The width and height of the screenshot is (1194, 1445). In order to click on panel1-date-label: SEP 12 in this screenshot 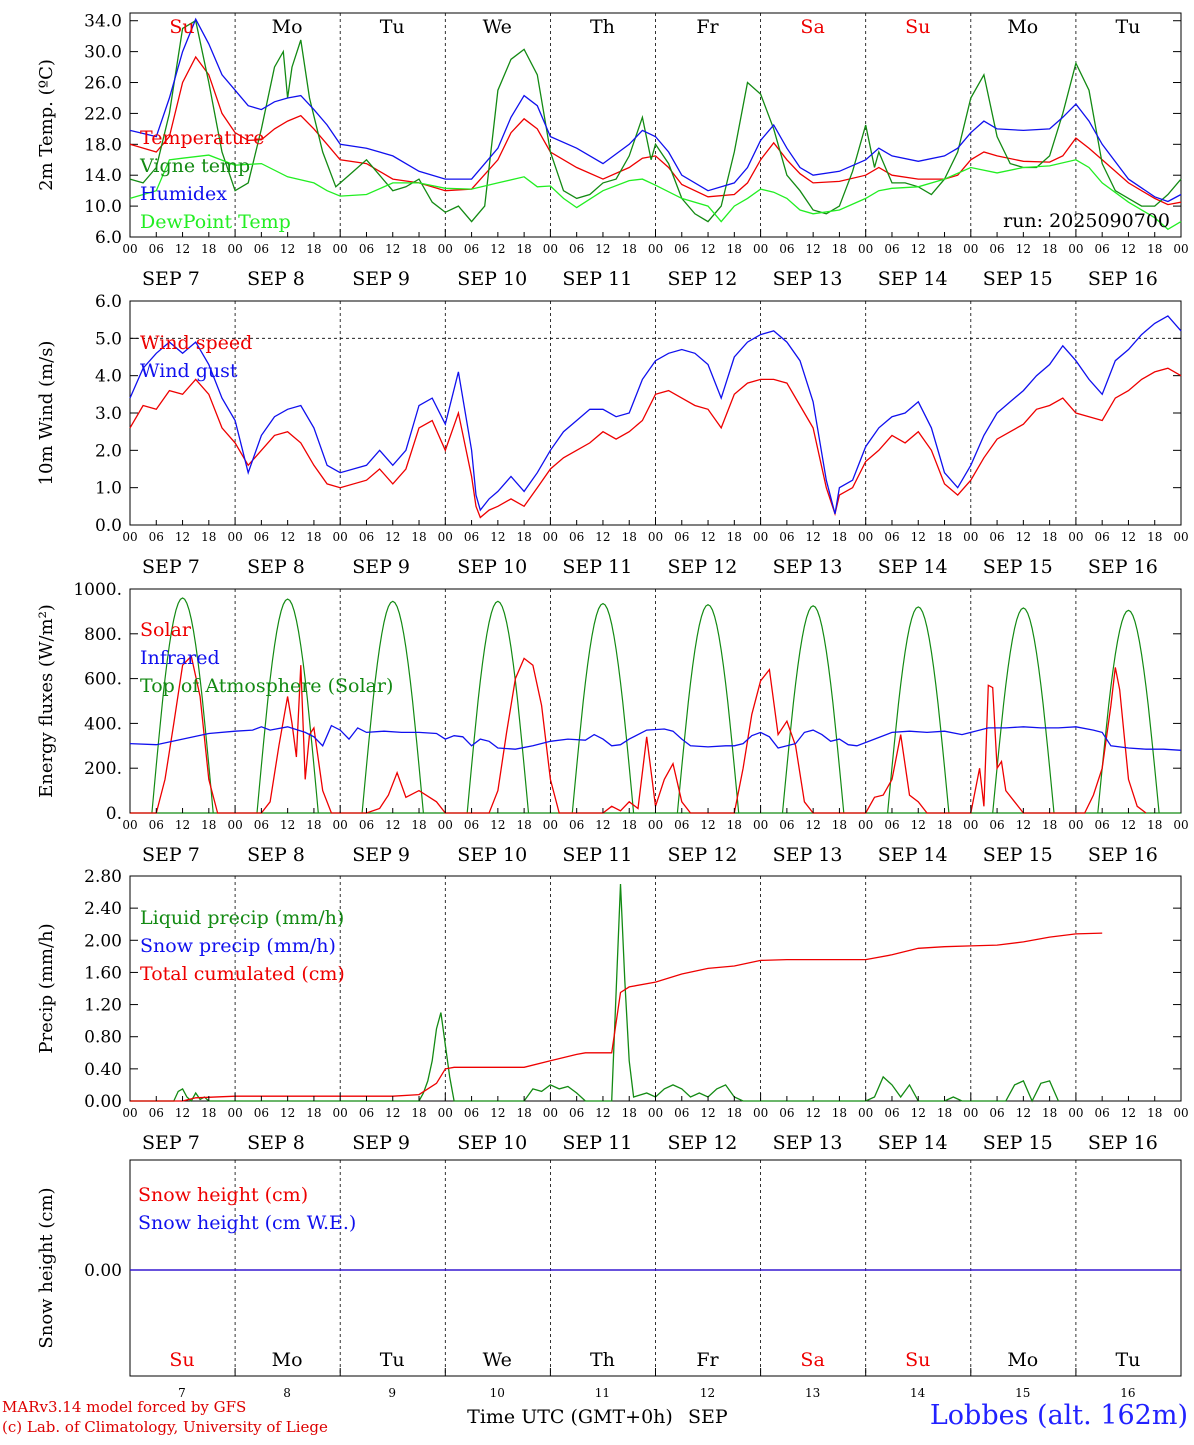, I will do `click(703, 567)`.